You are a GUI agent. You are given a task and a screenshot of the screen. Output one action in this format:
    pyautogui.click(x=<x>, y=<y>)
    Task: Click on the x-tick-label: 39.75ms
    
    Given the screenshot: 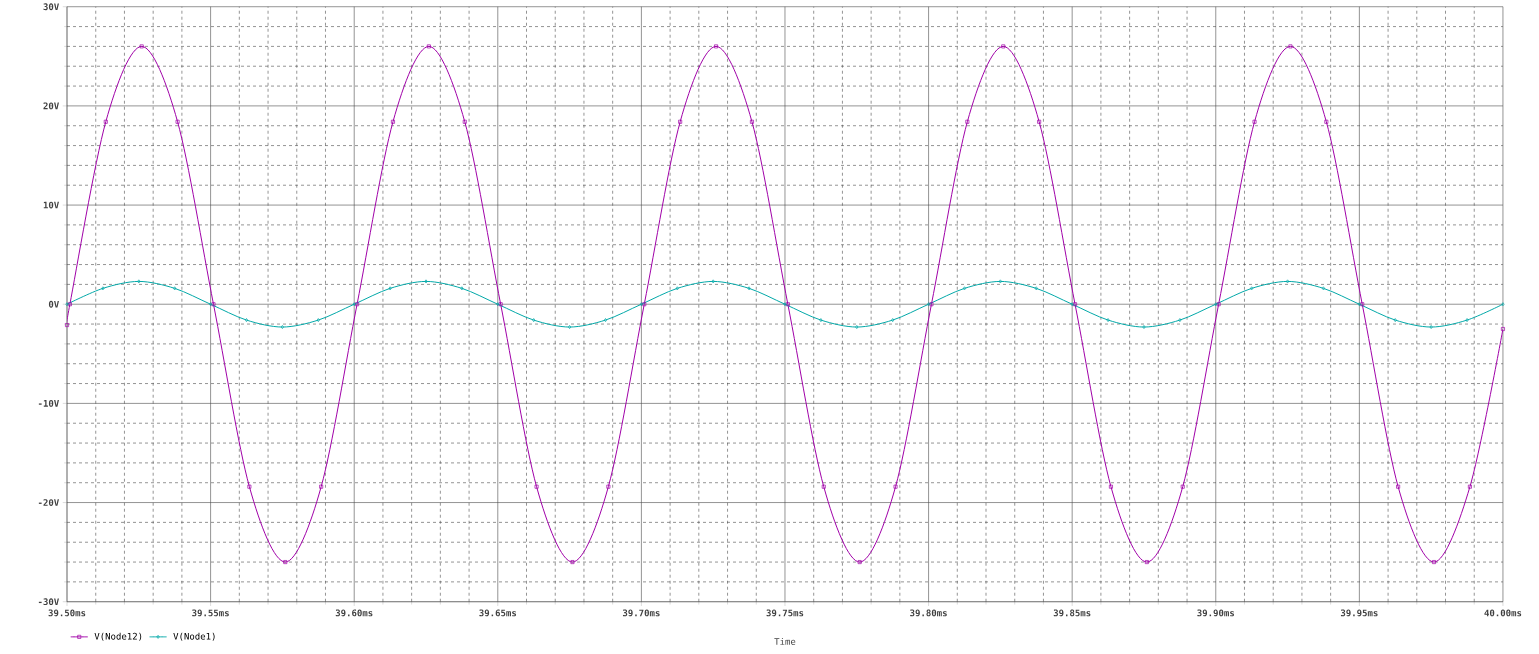 What is the action you would take?
    pyautogui.click(x=785, y=613)
    